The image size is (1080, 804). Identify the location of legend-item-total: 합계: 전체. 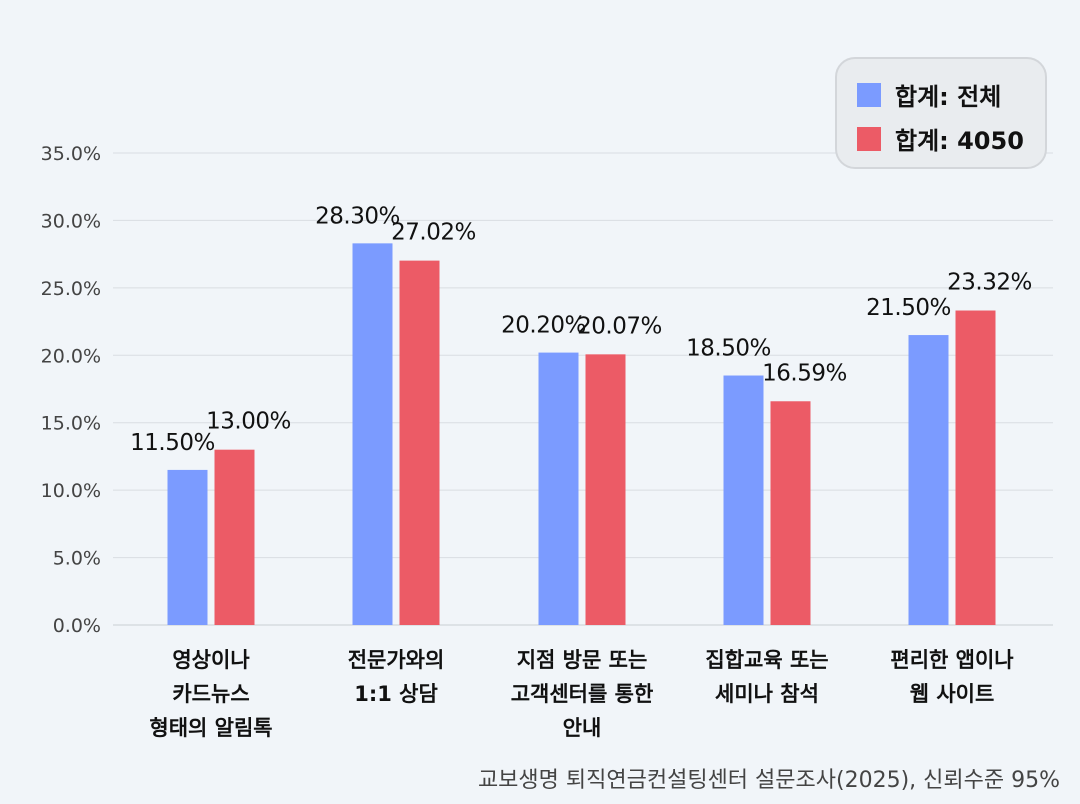
(929, 94).